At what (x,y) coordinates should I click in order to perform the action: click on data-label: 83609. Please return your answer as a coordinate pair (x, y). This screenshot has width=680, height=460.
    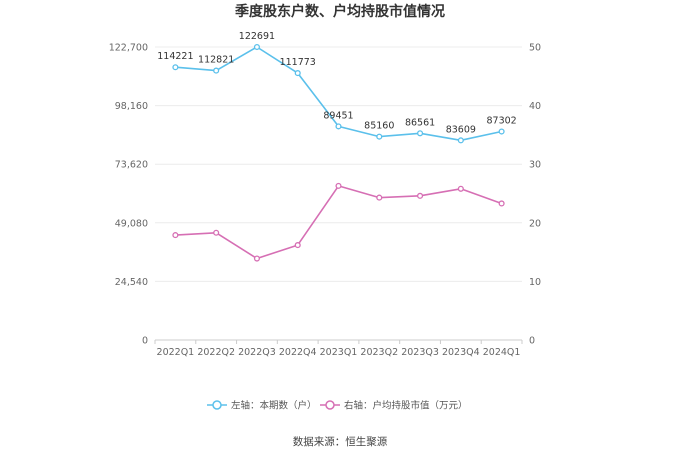
    Looking at the image, I should click on (461, 129).